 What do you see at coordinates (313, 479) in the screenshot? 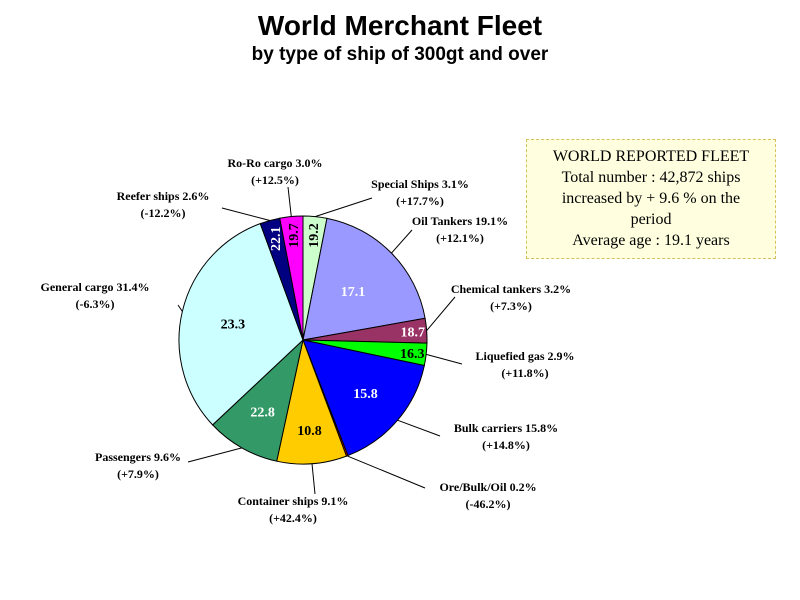
I see `leader-line-container-ships` at bounding box center [313, 479].